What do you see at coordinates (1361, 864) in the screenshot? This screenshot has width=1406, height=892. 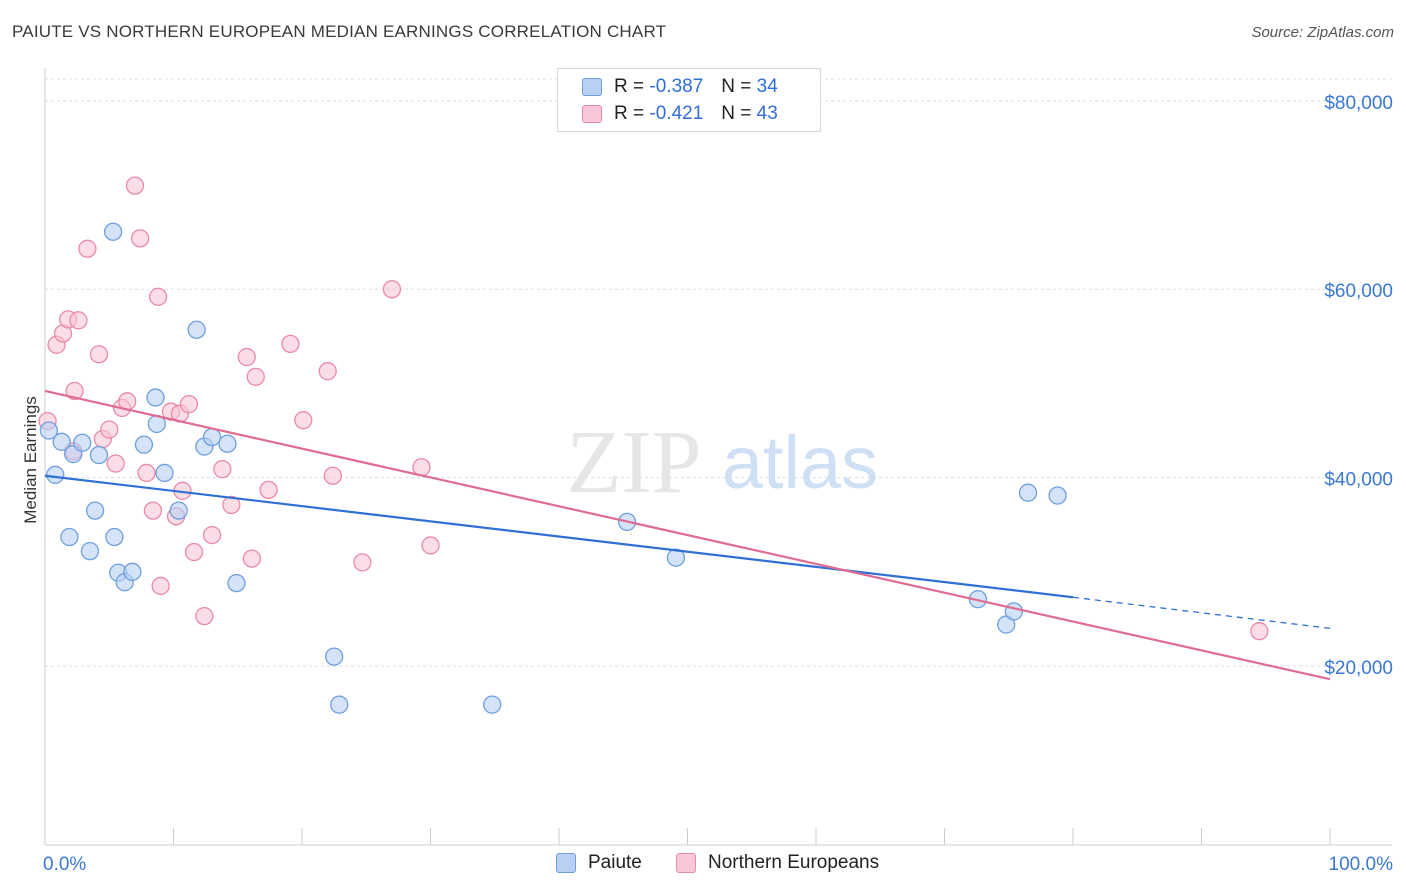 I see `x-tick-label: 100.0%` at bounding box center [1361, 864].